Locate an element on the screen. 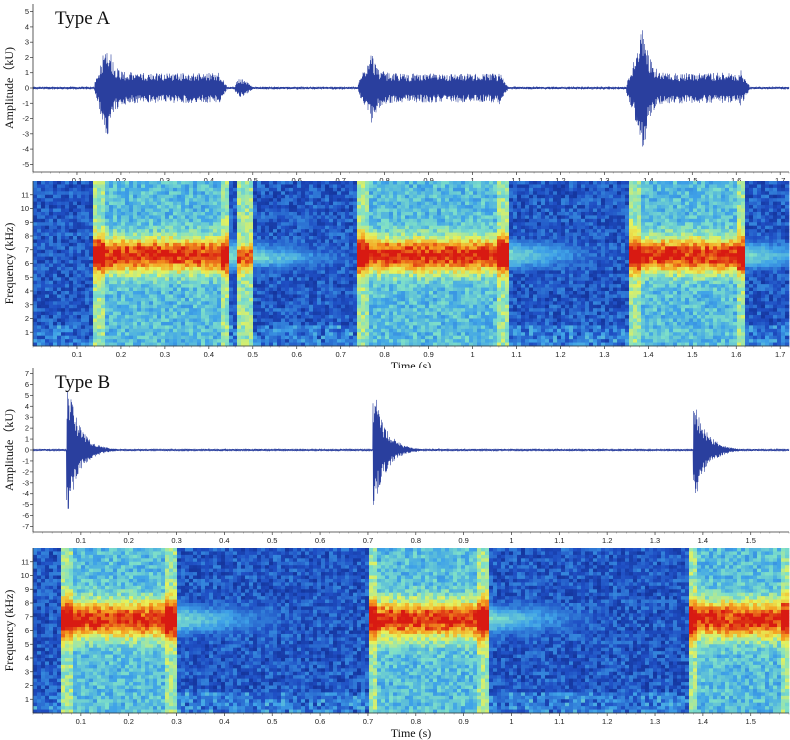 This screenshot has width=790, height=740. panel-title: Type A is located at coordinates (82, 18).